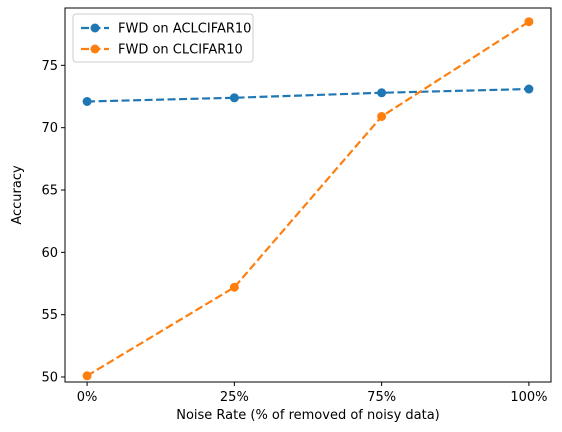 This screenshot has width=562, height=432. What do you see at coordinates (87, 397) in the screenshot?
I see `x-tick-label: 0%` at bounding box center [87, 397].